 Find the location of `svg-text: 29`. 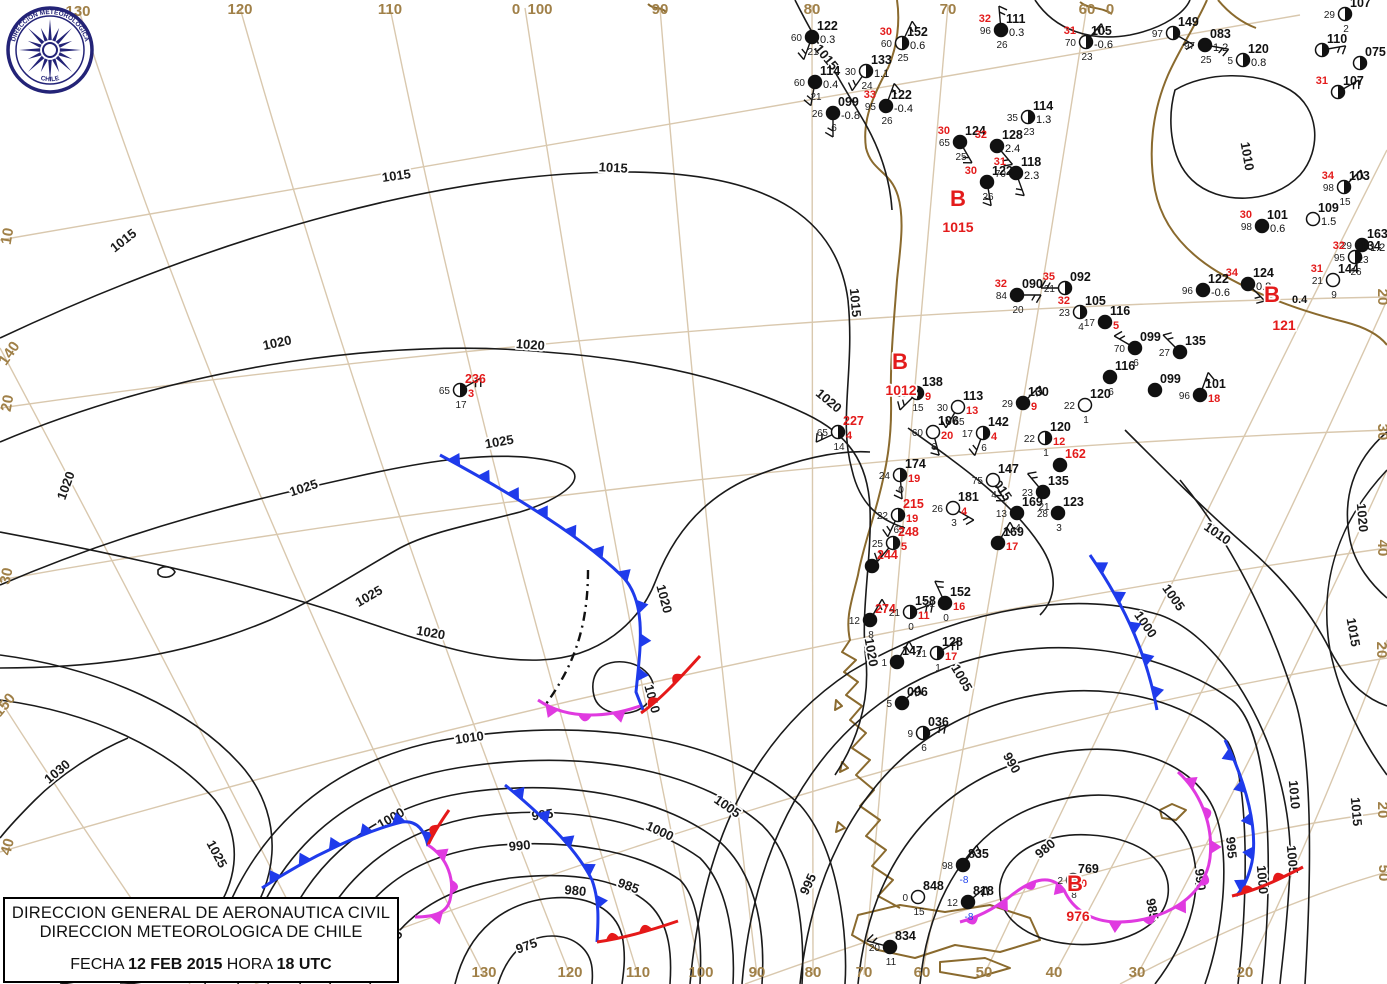

svg-text: 29 is located at coordinates (1008, 404).